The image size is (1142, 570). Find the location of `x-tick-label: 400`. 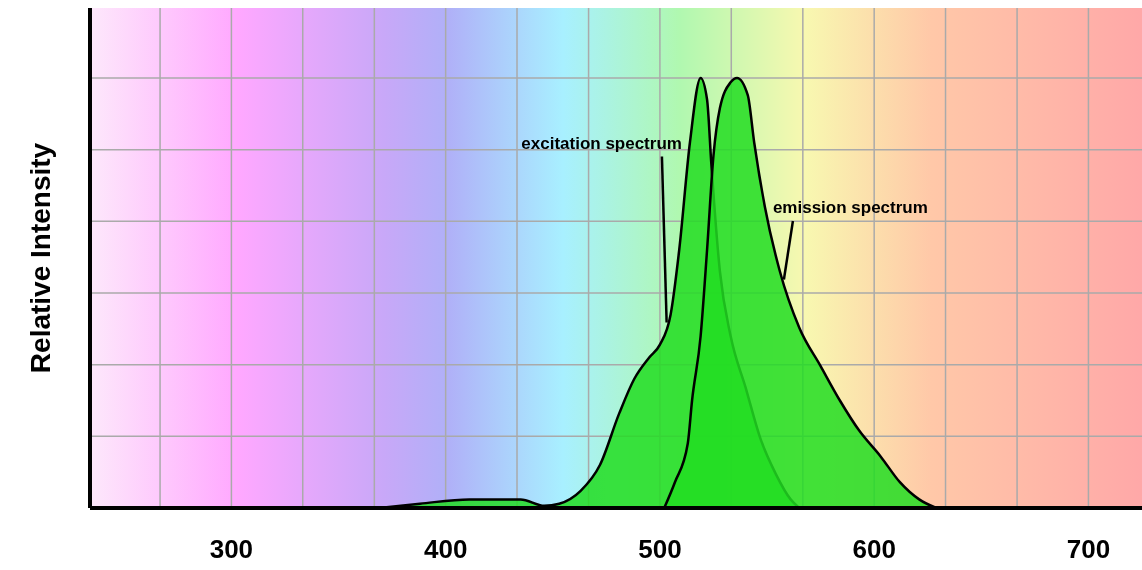

x-tick-label: 400 is located at coordinates (445, 549).